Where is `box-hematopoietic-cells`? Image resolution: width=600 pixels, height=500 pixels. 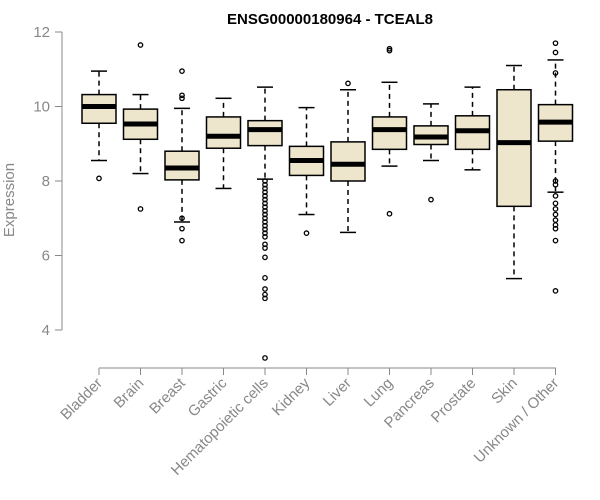
box-hematopoietic-cells is located at coordinates (265, 223).